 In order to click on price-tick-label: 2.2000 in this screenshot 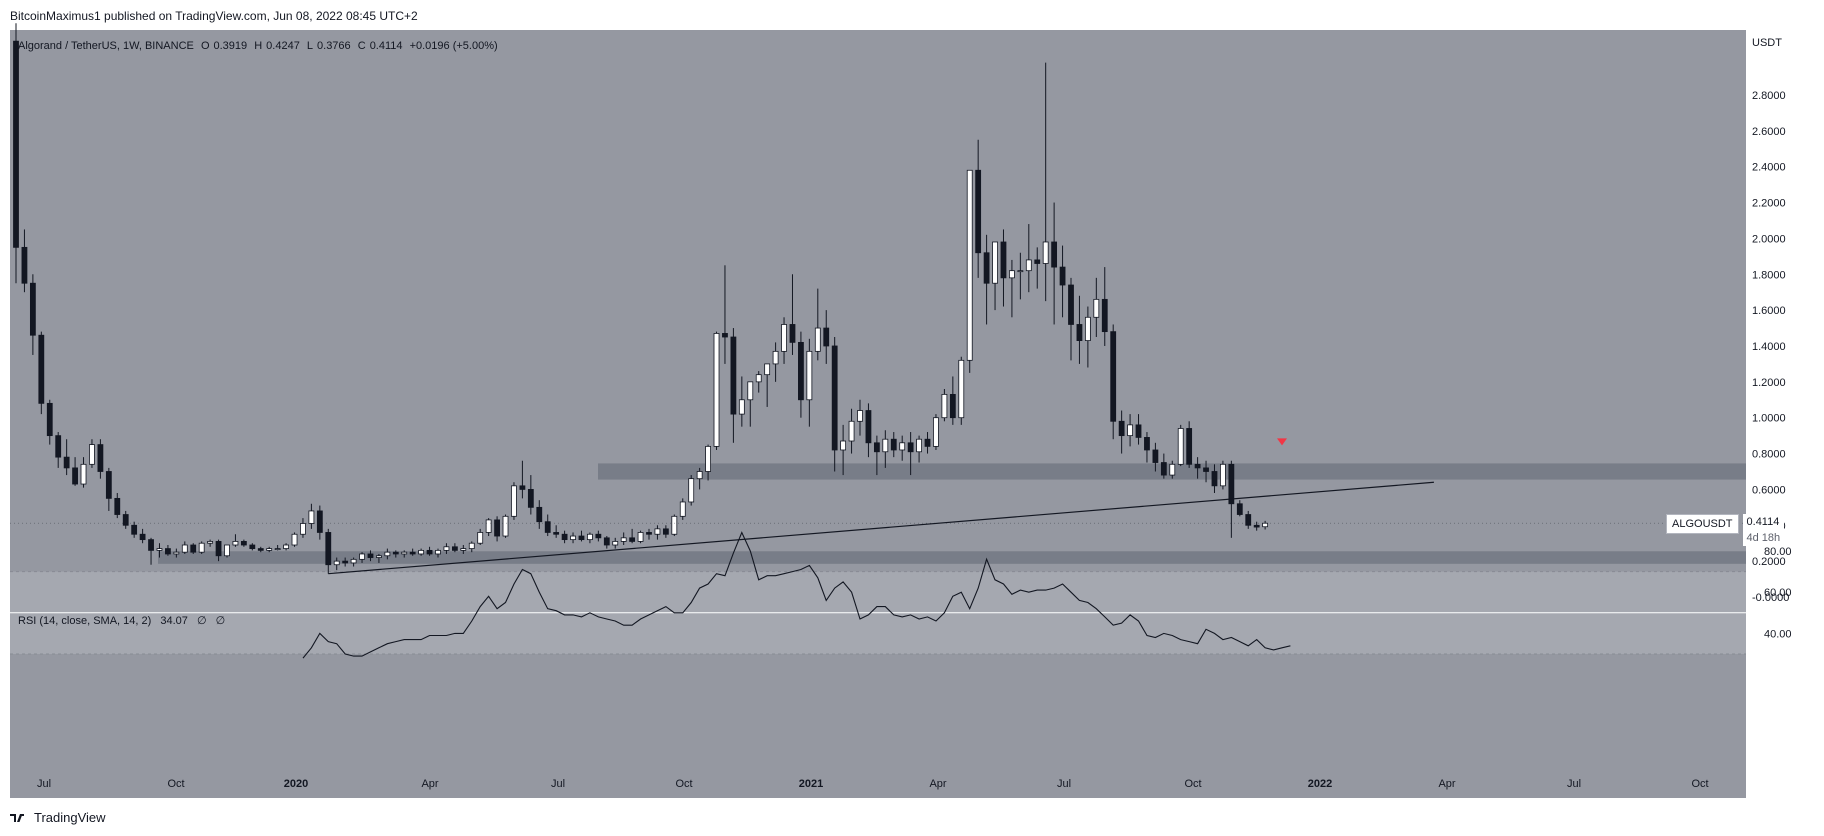, I will do `click(1769, 204)`.